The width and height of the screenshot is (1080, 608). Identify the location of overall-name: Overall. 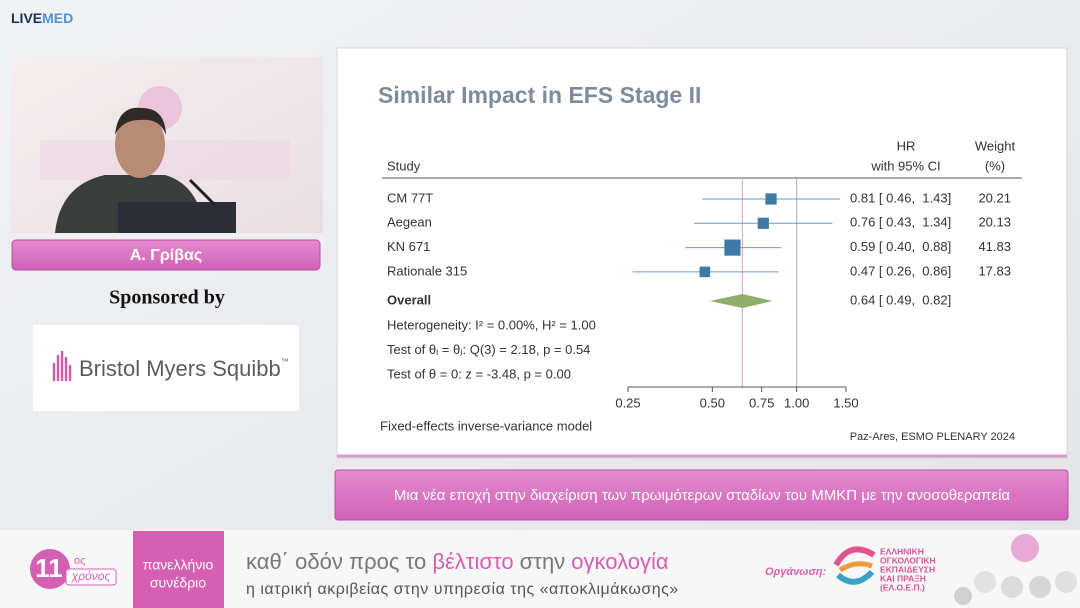
(409, 299).